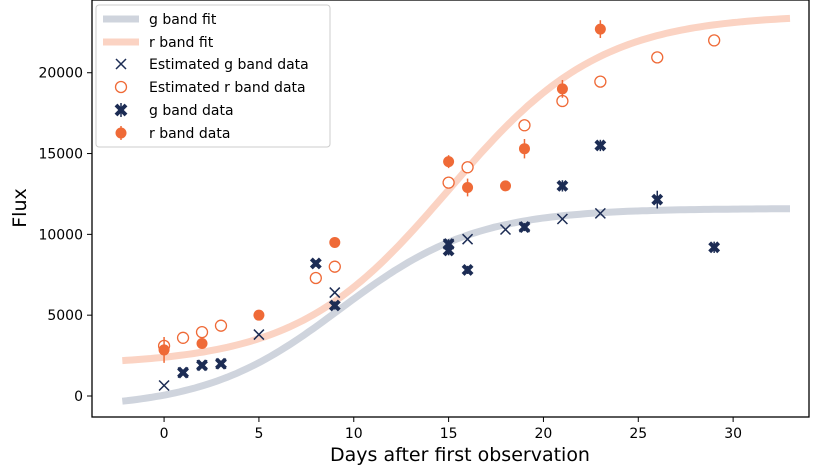 The height and width of the screenshot is (467, 818). What do you see at coordinates (449, 434) in the screenshot?
I see `x-tick-label: 15` at bounding box center [449, 434].